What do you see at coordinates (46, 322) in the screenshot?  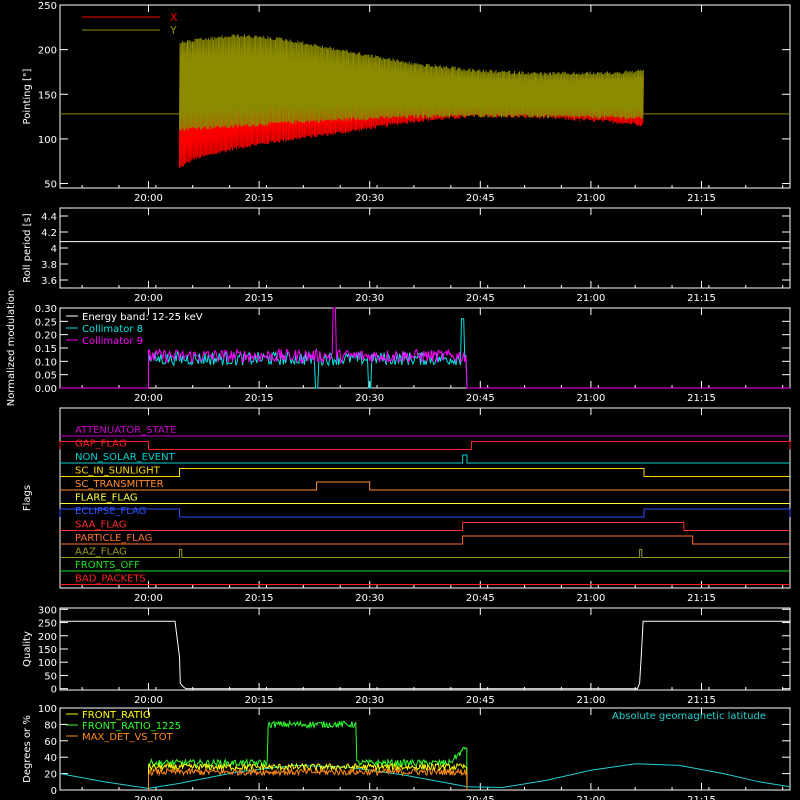 I see `panel-2-ytick-label: 0.25` at bounding box center [46, 322].